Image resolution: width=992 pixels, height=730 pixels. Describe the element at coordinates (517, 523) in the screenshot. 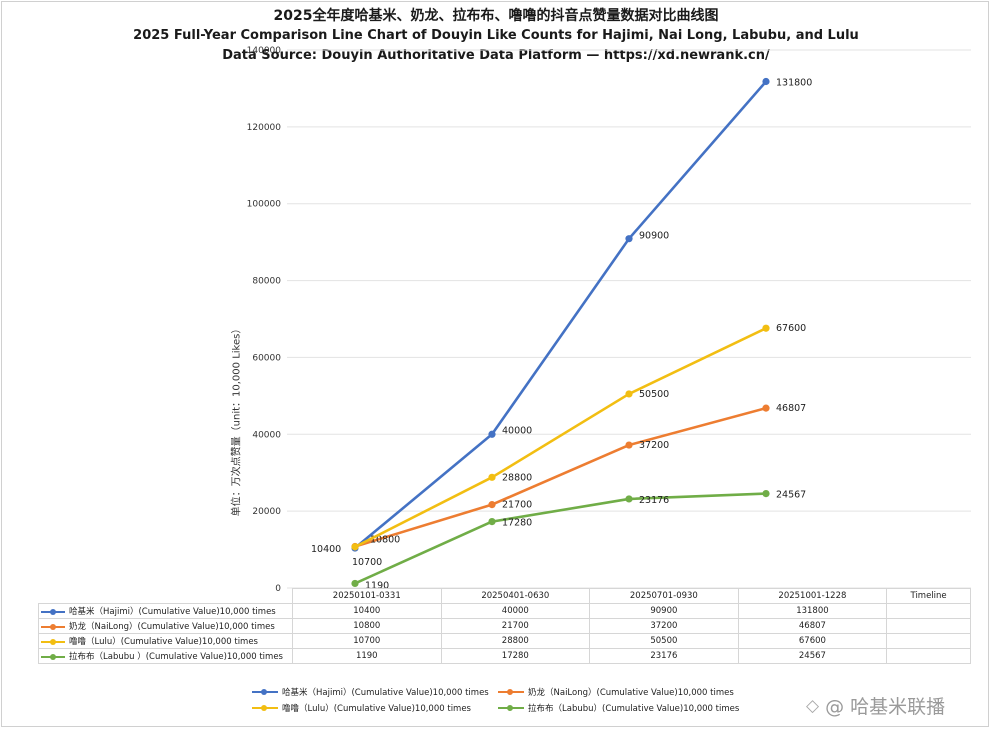

I see `data-label: 17280` at that location.